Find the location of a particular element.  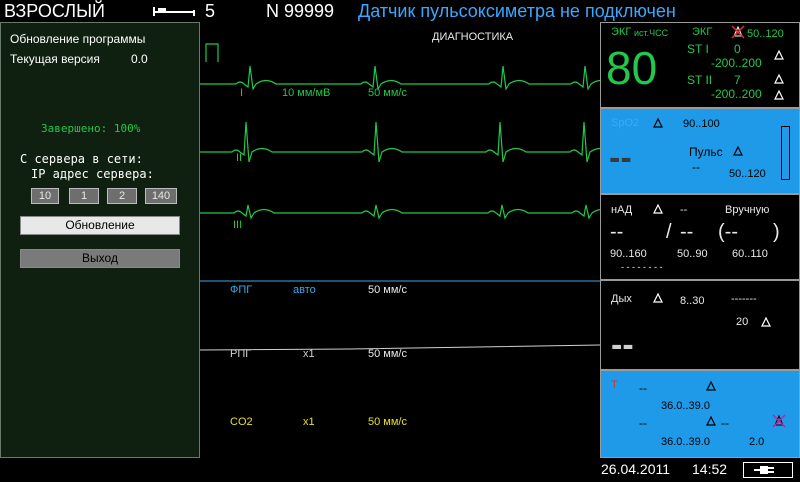

bed-number: 5 is located at coordinates (210, 11).